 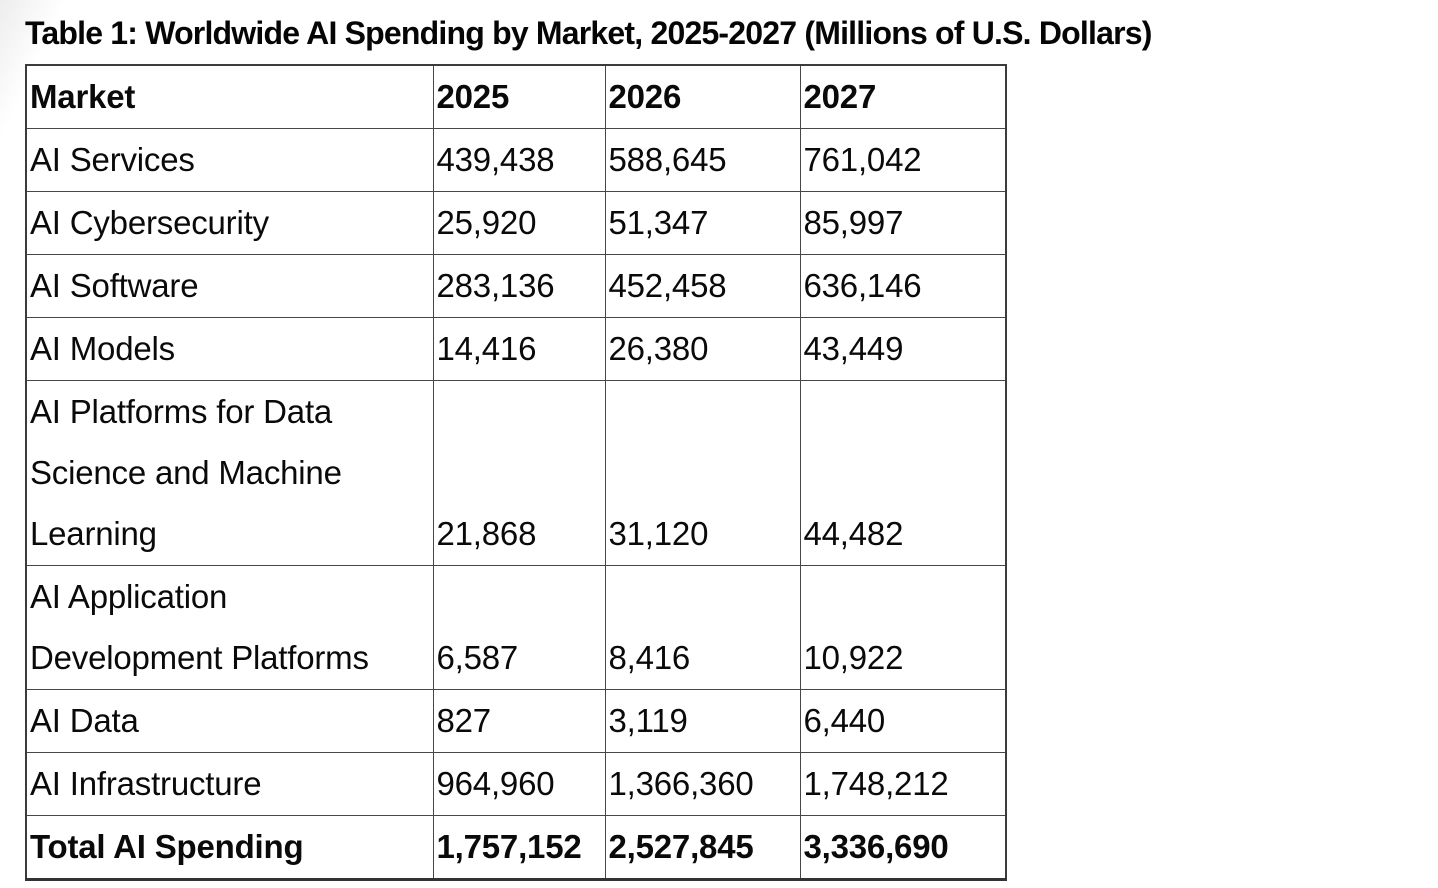 What do you see at coordinates (903, 627) in the screenshot?
I see `value-cell-2027: 10,922` at bounding box center [903, 627].